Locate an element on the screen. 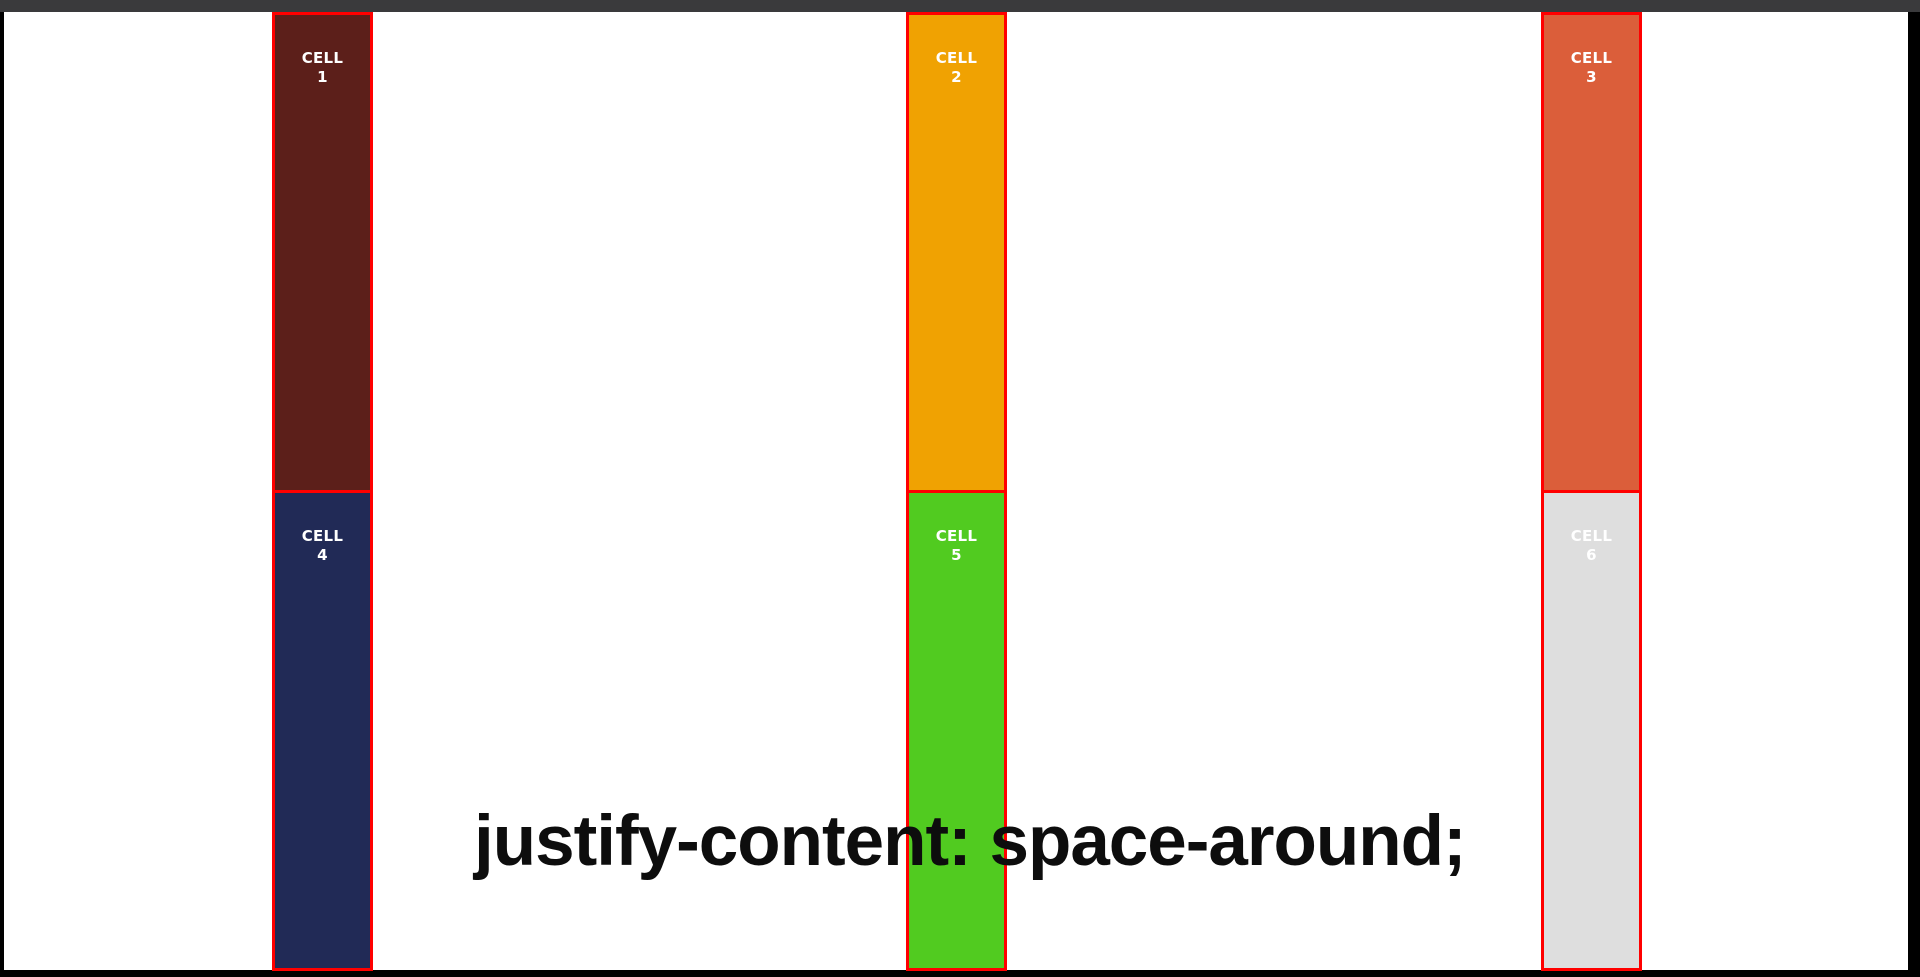 The height and width of the screenshot is (977, 1920). cell-6-label: CELL 6 is located at coordinates (1591, 546).